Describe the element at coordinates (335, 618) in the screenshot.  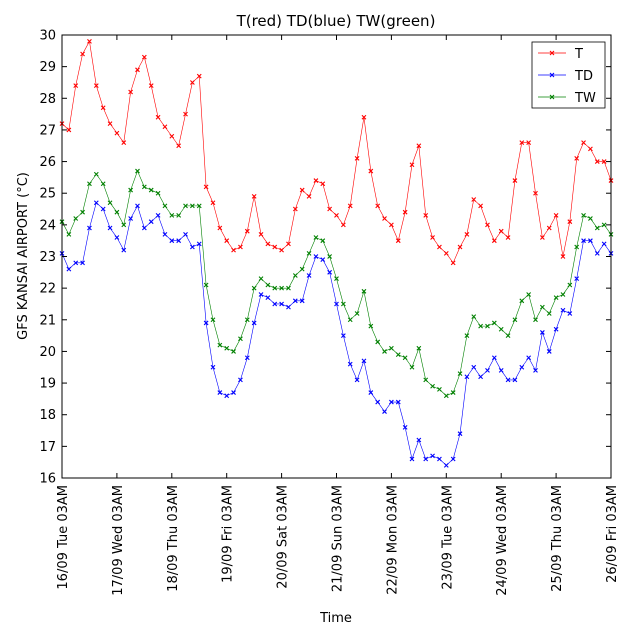
I see `x-axis-title: Time` at that location.